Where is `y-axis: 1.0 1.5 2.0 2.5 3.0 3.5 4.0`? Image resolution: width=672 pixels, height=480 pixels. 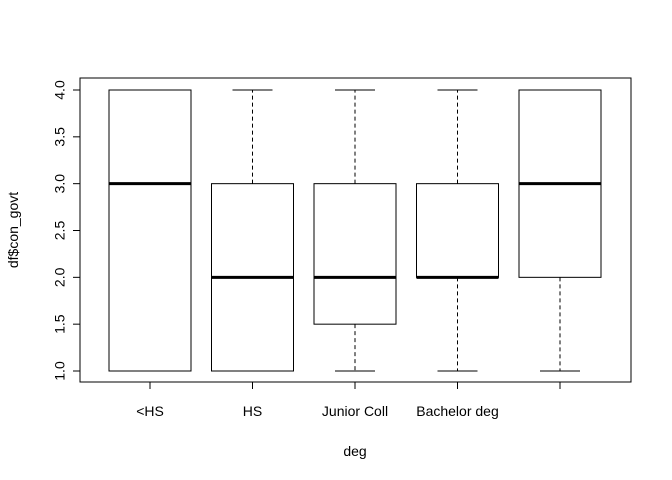 y-axis: 1.0 1.5 2.0 2.5 3.0 3.5 4.0 is located at coordinates (66, 230).